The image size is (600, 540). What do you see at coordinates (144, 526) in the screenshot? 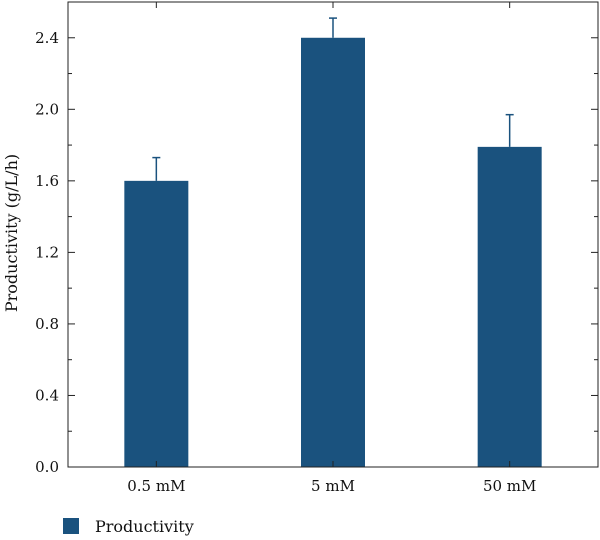
I see `legend-label-productivity: Productivity` at bounding box center [144, 526].